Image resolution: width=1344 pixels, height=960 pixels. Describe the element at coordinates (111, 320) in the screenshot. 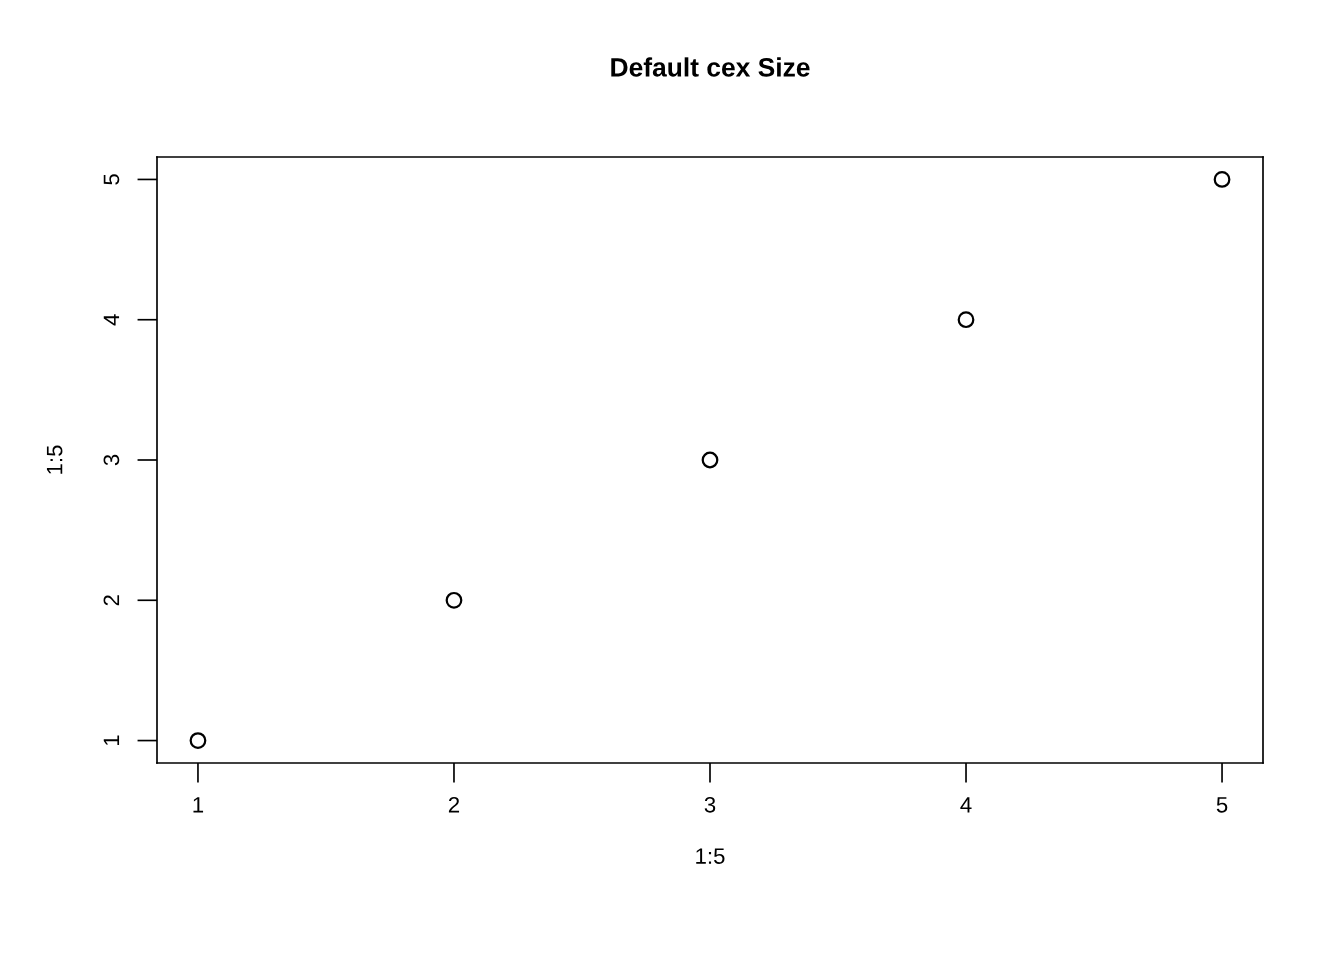

I see `y-tick-label: 4` at that location.